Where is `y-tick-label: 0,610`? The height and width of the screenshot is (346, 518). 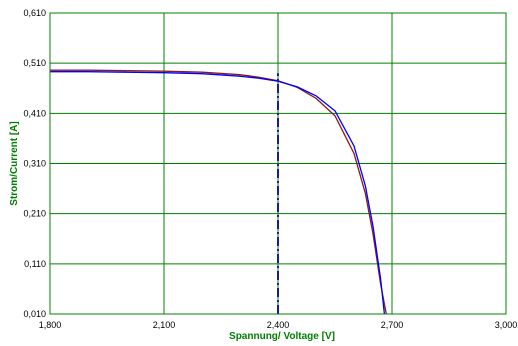 y-tick-label: 0,610 is located at coordinates (34, 13).